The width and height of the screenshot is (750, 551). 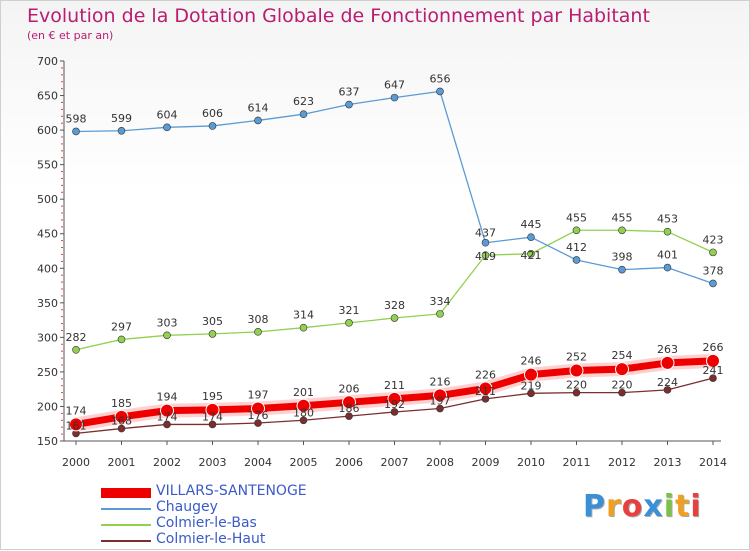 What do you see at coordinates (212, 321) in the screenshot?
I see `data-label-colmier-bas: 305` at bounding box center [212, 321].